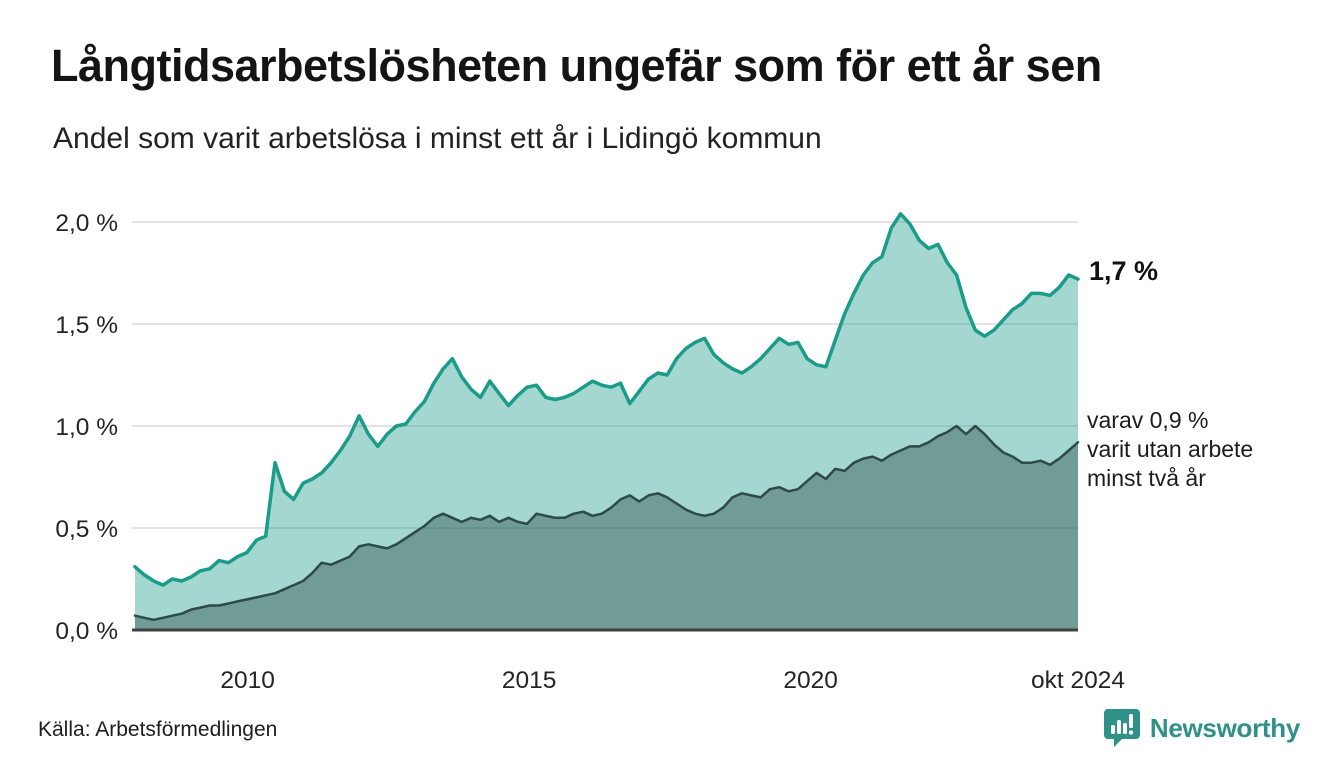 The width and height of the screenshot is (1340, 780). I want to click on two-year-note-line-2: varit utan arbete, so click(1170, 448).